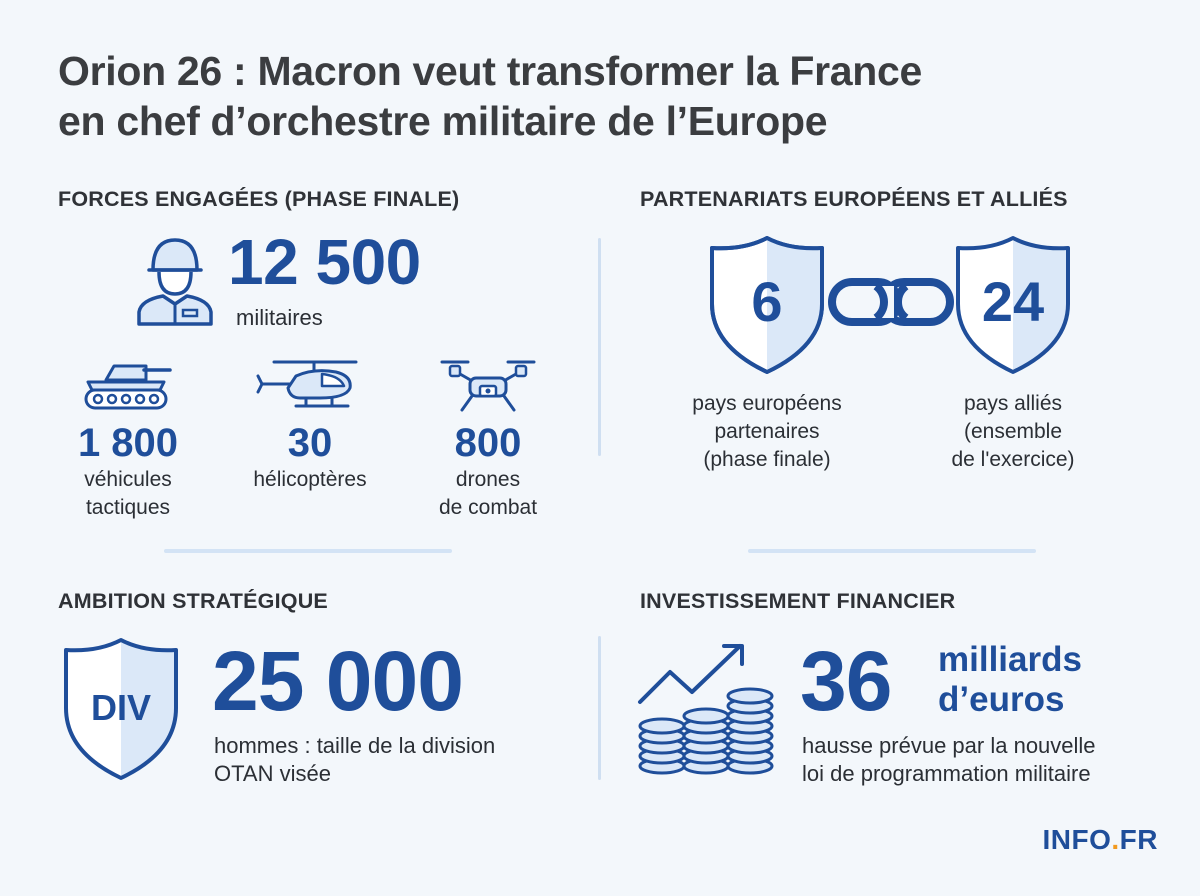 The height and width of the screenshot is (896, 1200). Describe the element at coordinates (310, 443) in the screenshot. I see `helicopters-value: 30` at that location.